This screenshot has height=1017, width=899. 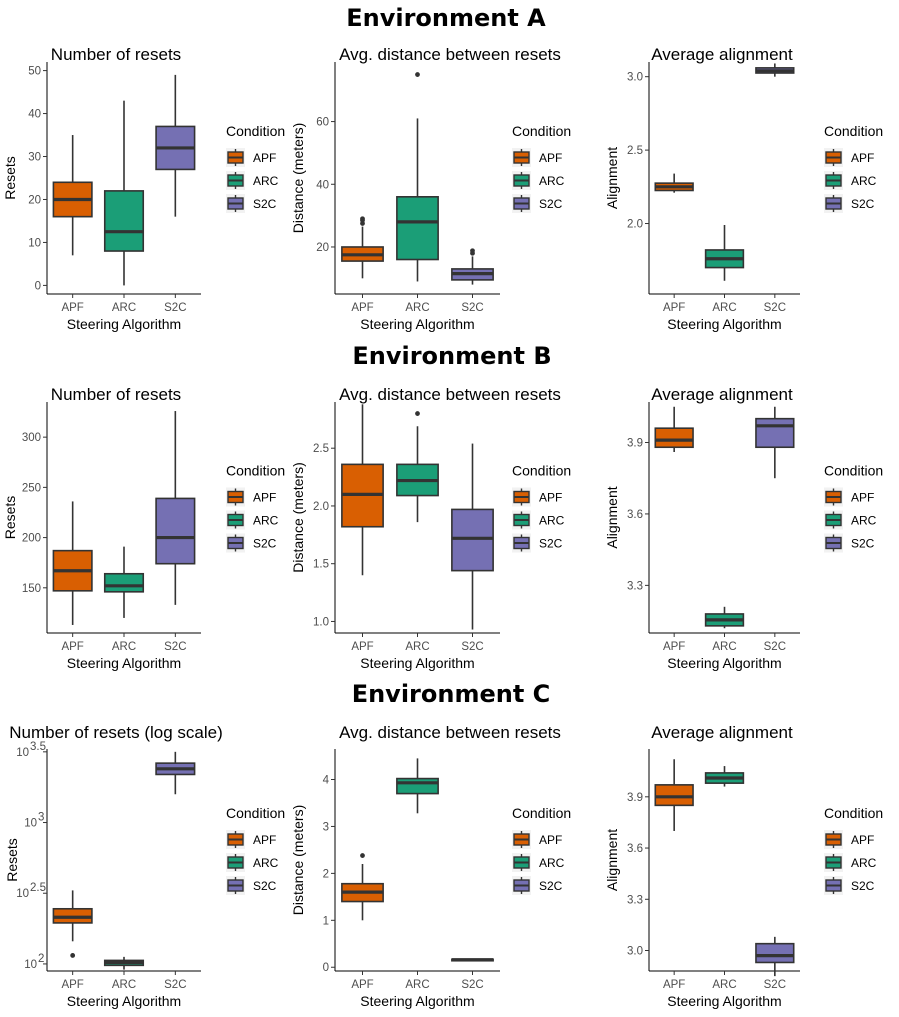 What do you see at coordinates (251, 497) in the screenshot?
I see `envb-resets-legend-item-apf: APF` at bounding box center [251, 497].